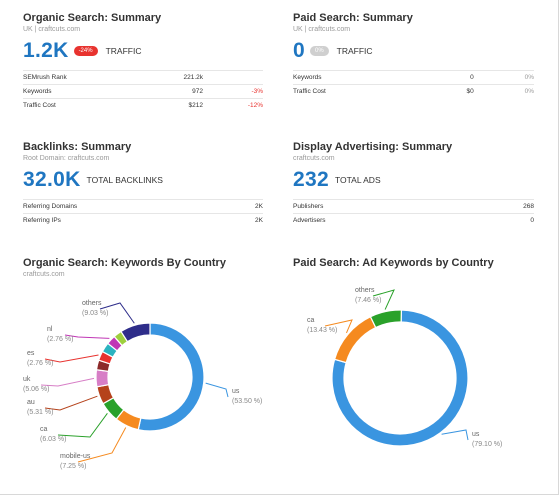 This screenshot has height=495, width=559. I want to click on row-label: Advertisers, so click(389, 220).